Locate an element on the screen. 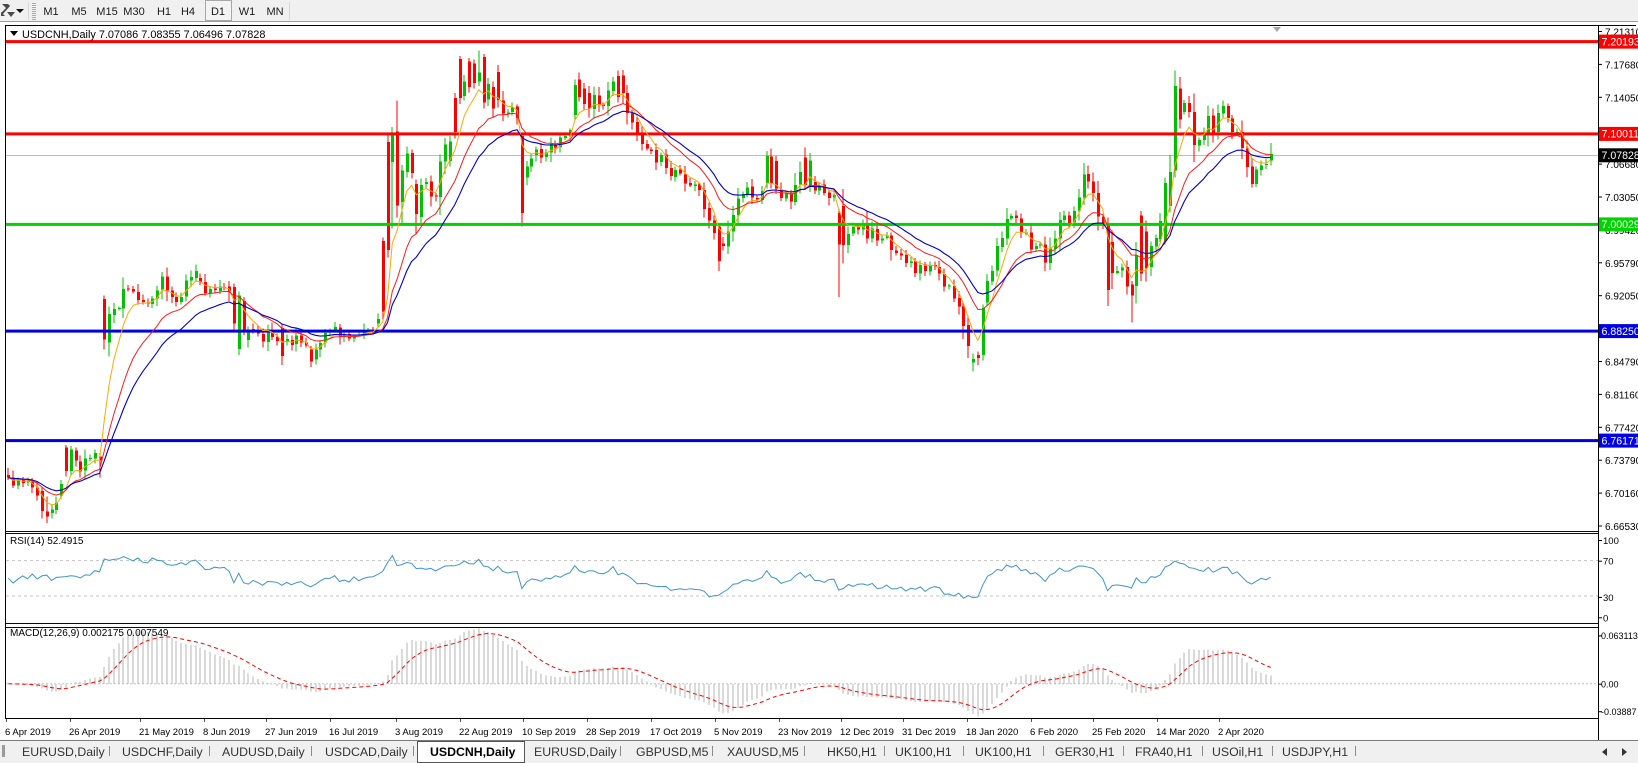 The width and height of the screenshot is (1638, 763). svg-text:MACD(12,26,9) 0.002175 0.00754: MACD(12,26,9) 0.002175 0.007549 is located at coordinates (89, 633).